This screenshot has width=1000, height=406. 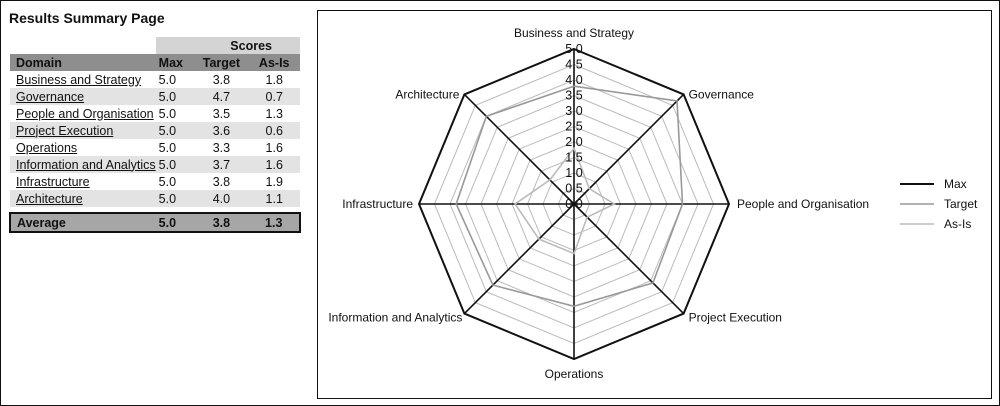 I want to click on series-line-as-is, so click(x=564, y=200).